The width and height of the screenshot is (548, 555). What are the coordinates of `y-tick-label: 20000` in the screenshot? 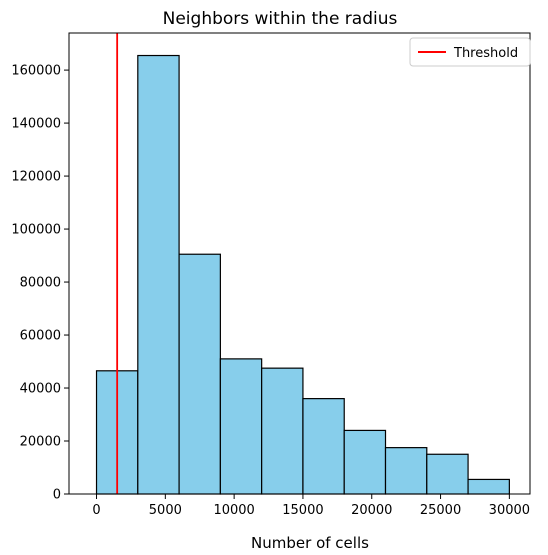 It's located at (40, 442).